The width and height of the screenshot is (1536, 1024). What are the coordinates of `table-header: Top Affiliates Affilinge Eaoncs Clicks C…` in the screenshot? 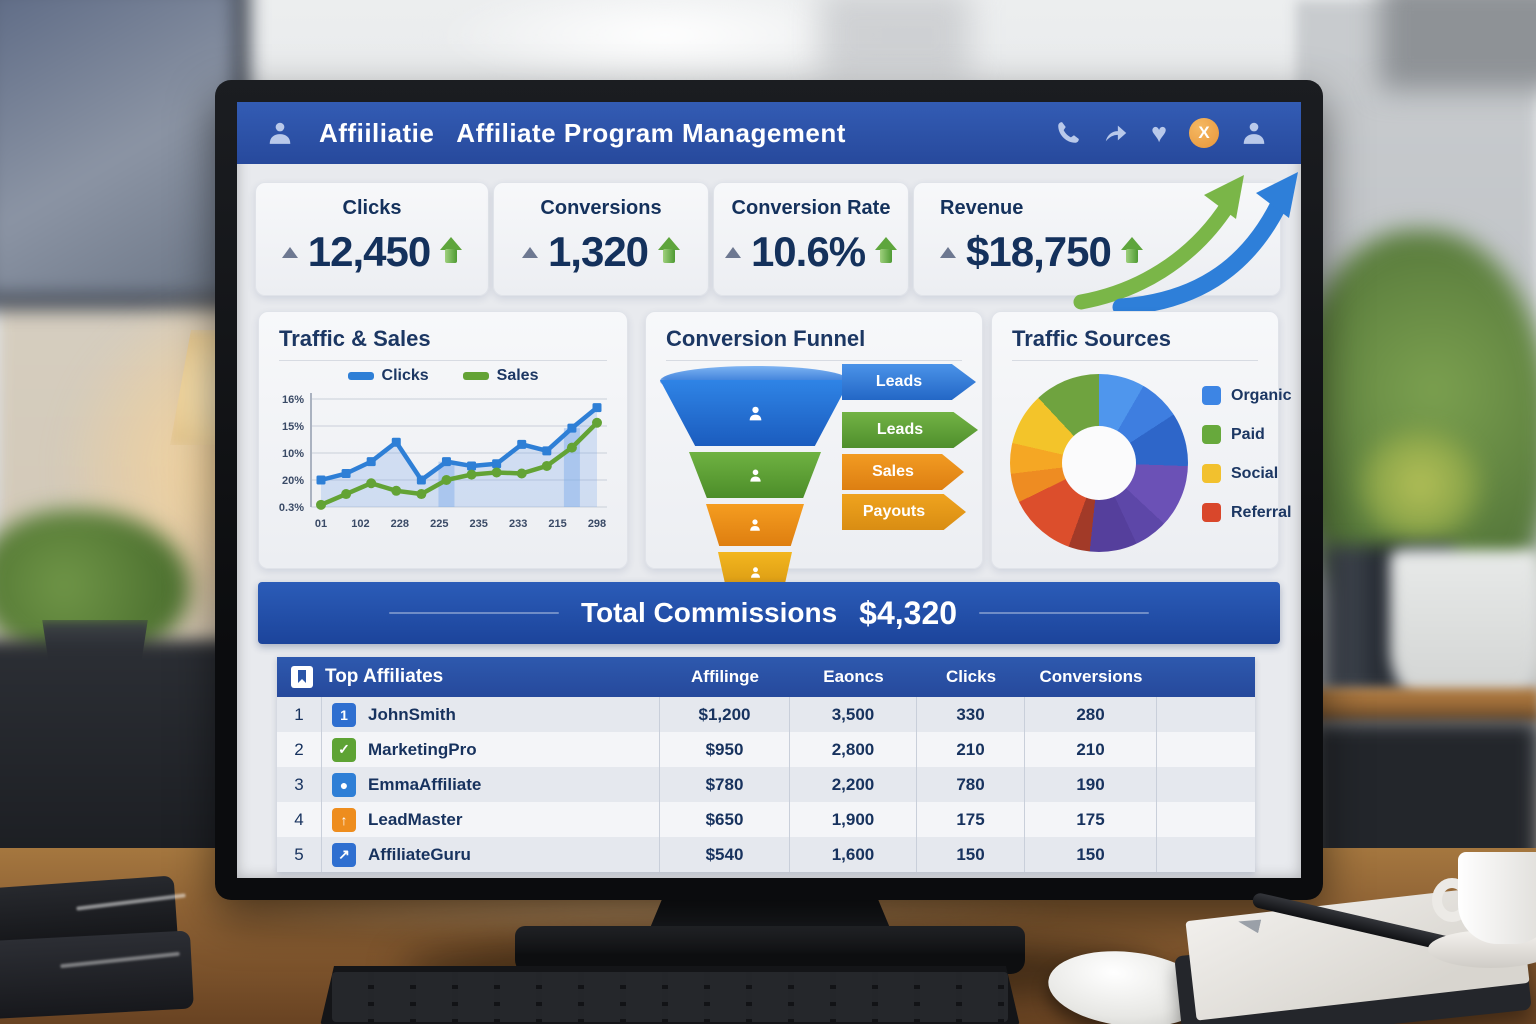 It's located at (766, 677).